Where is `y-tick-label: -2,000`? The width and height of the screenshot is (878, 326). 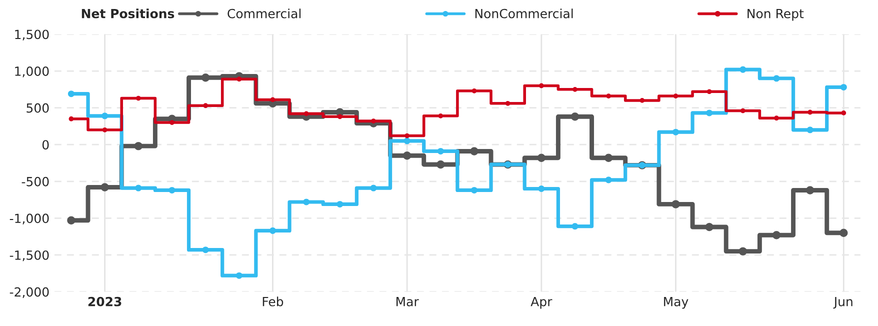 y-tick-label: -2,000 is located at coordinates (29, 292).